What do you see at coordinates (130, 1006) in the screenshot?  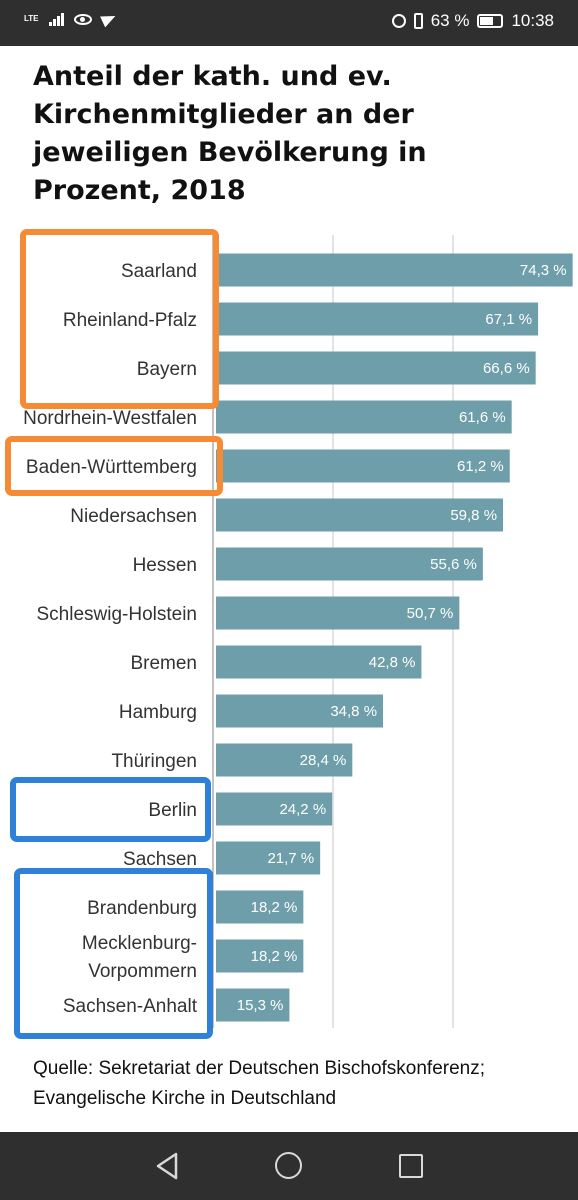 I see `category-label: Sachsen-Anhalt` at bounding box center [130, 1006].